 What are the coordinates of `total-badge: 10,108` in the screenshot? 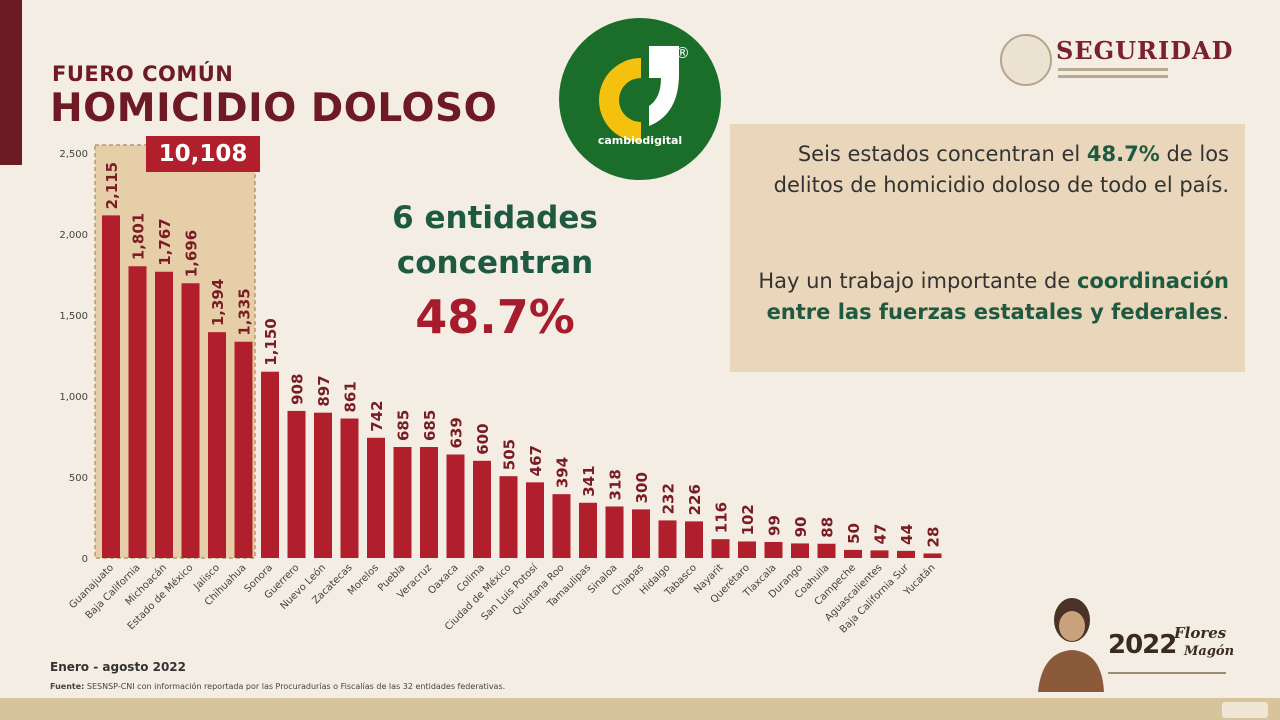 It's located at (203, 154).